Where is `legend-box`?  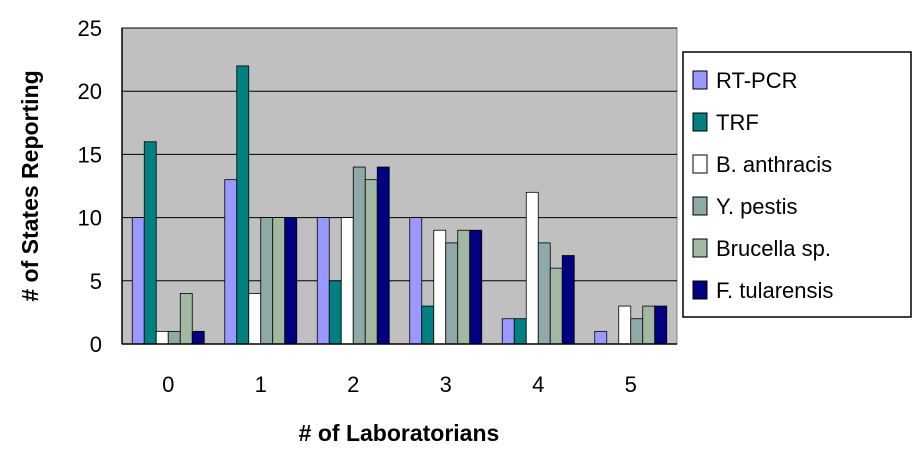 legend-box is located at coordinates (797, 184).